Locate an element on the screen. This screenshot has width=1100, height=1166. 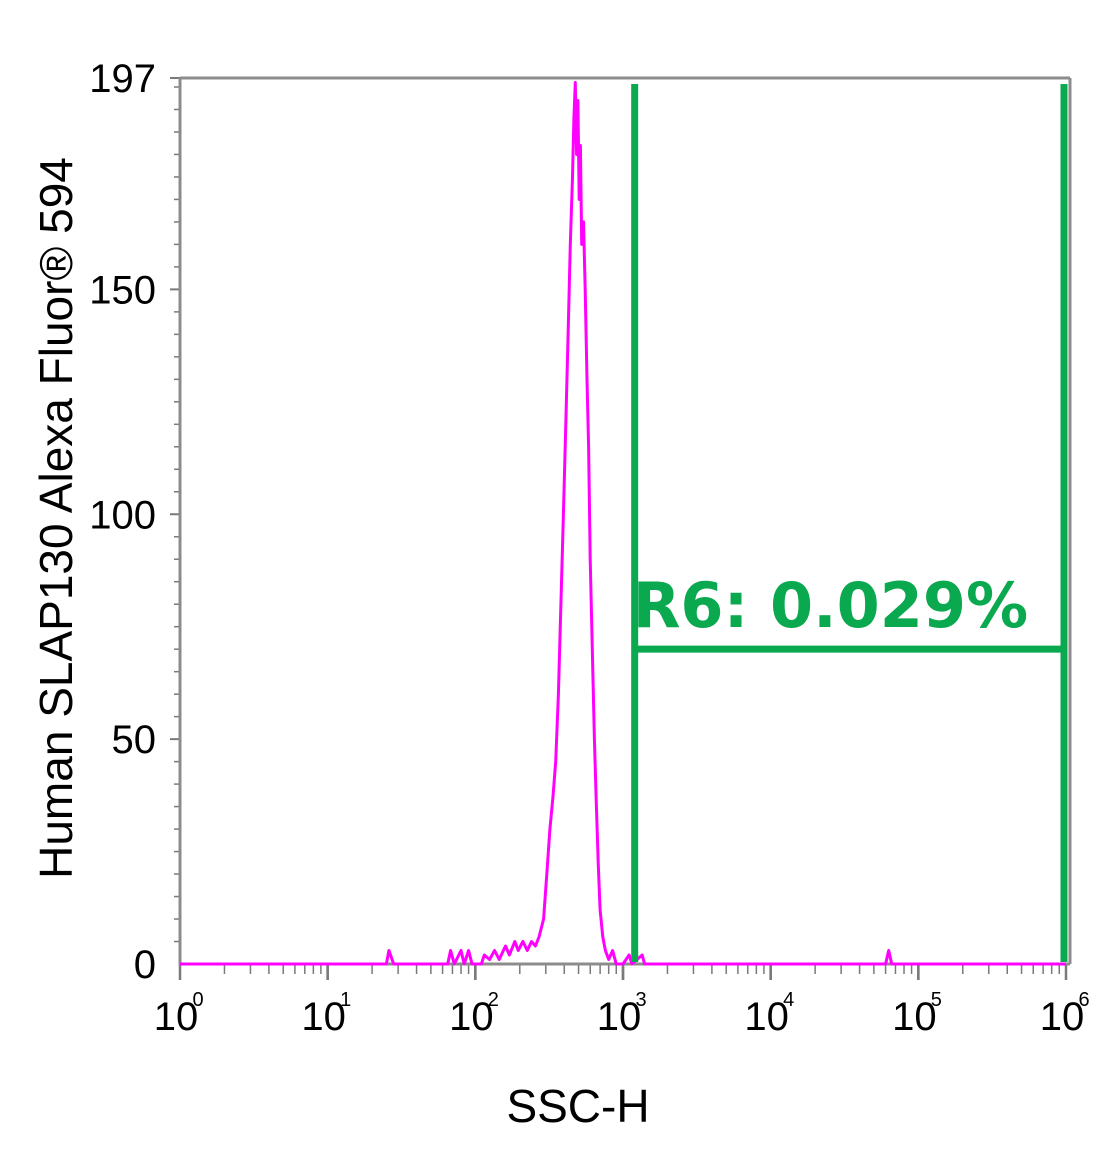
x-tick-exponent: 2 is located at coordinates (493, 1000).